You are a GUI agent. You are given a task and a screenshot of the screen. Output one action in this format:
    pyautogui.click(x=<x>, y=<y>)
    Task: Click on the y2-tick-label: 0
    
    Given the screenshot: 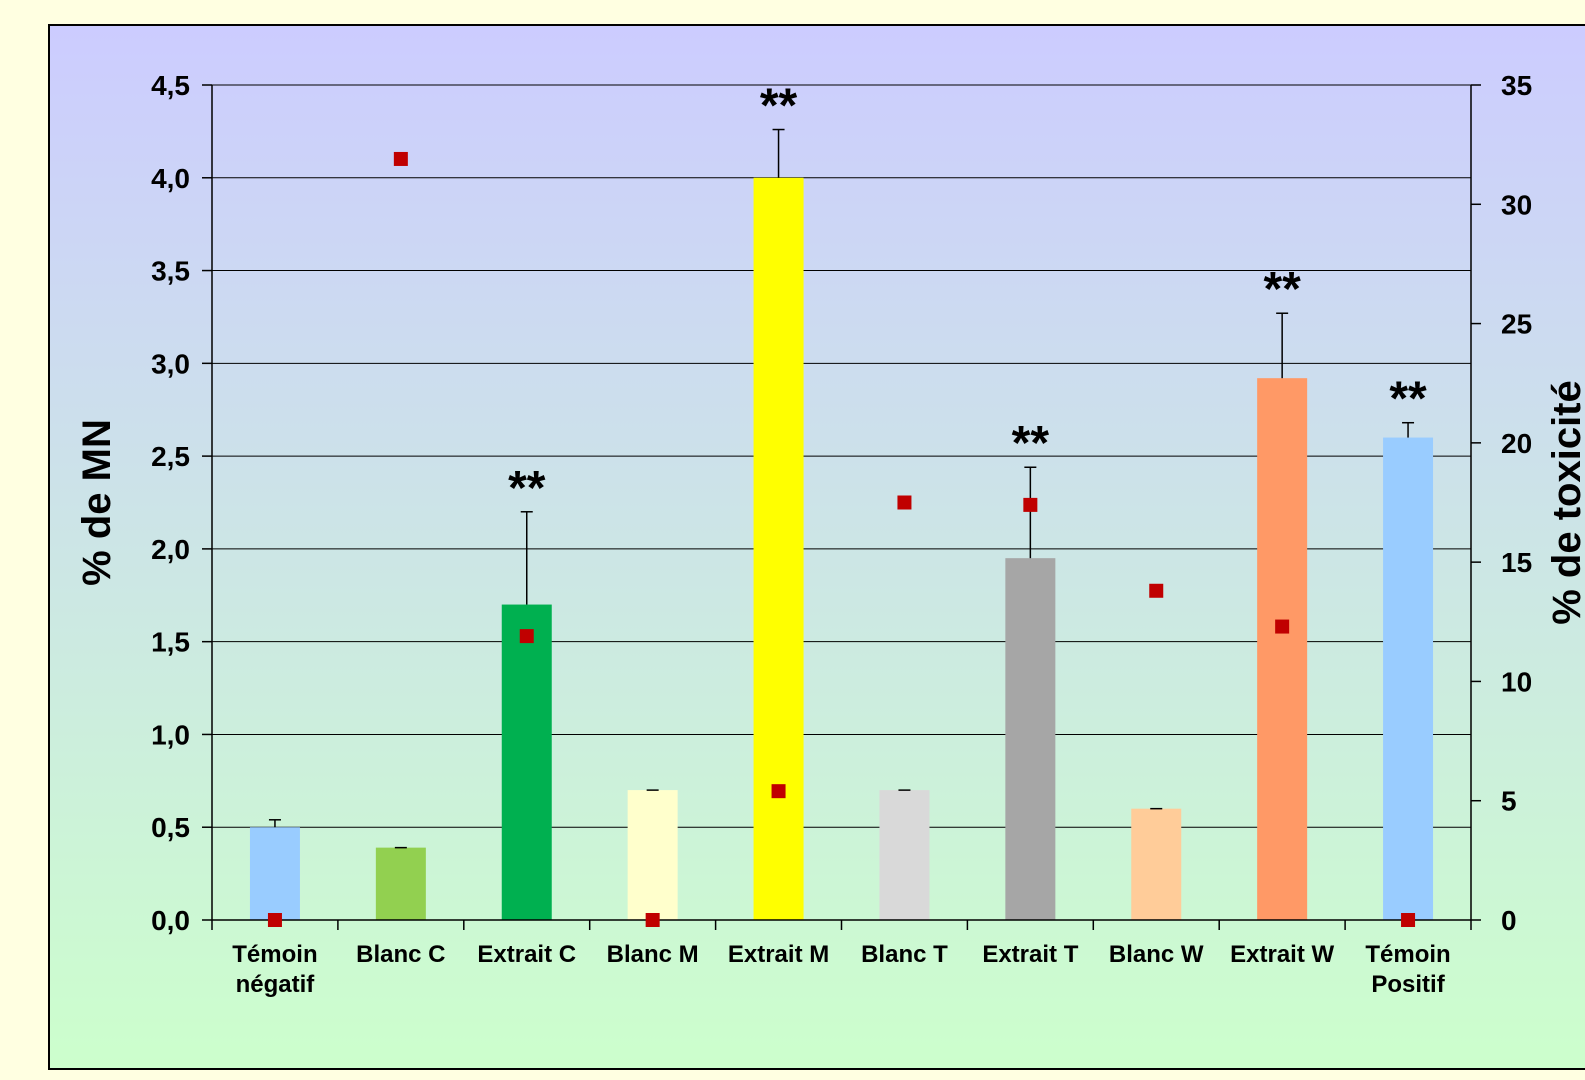 What is the action you would take?
    pyautogui.click(x=1509, y=920)
    